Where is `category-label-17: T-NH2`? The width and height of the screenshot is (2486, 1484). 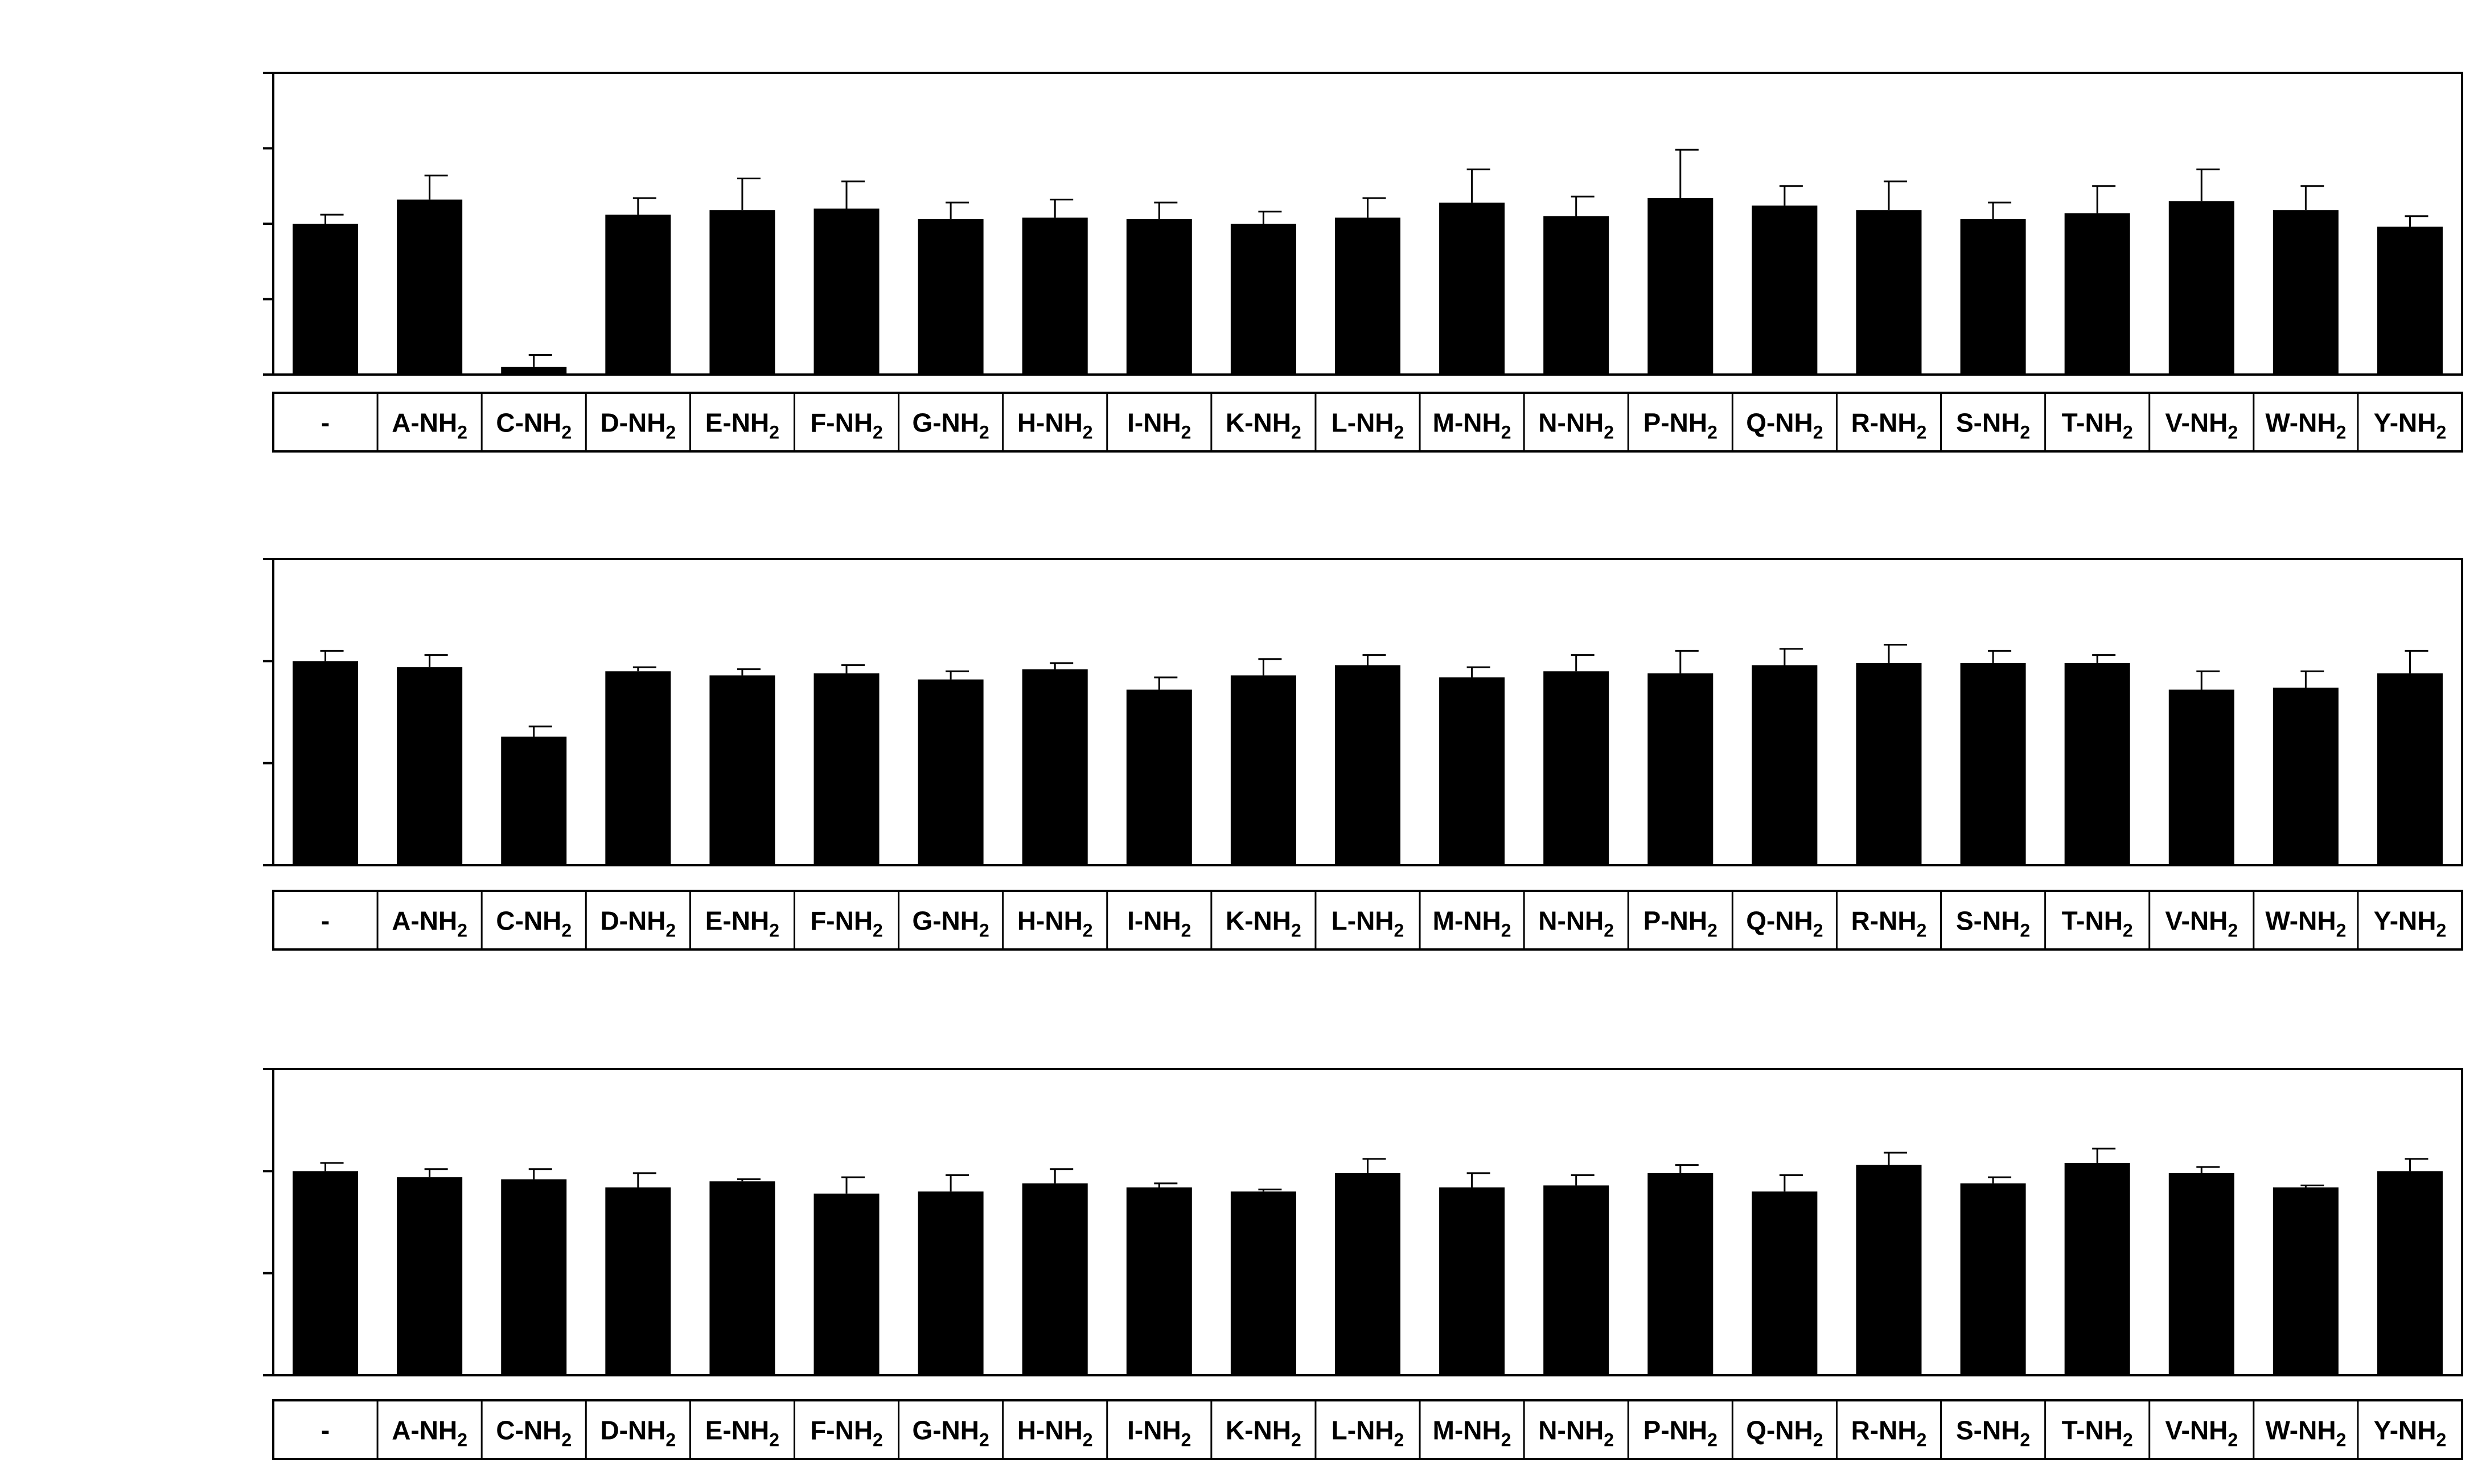
category-label-17: T-NH2 is located at coordinates (2097, 1433).